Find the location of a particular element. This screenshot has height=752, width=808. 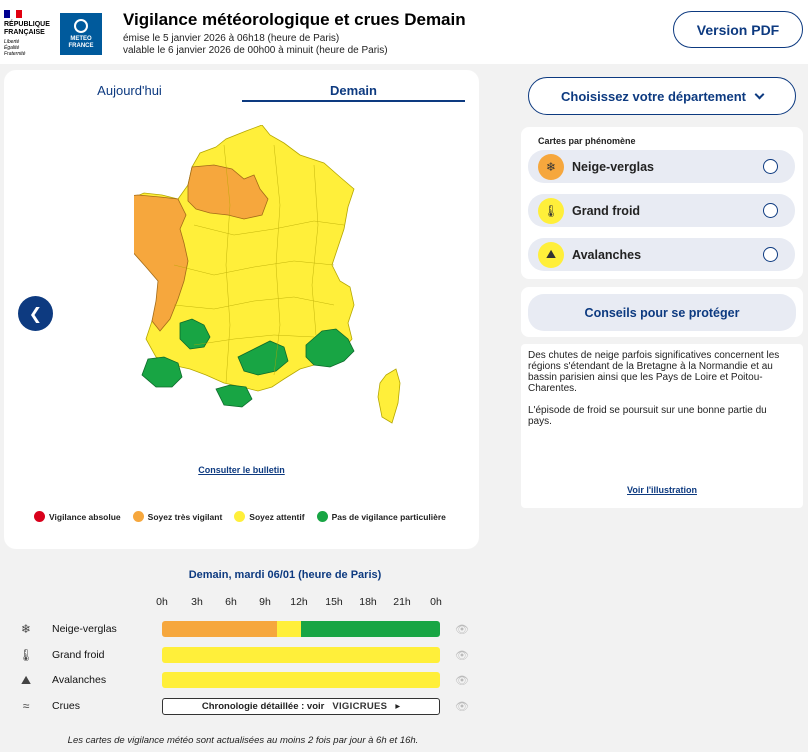

map-orange-west is located at coordinates (161, 263).